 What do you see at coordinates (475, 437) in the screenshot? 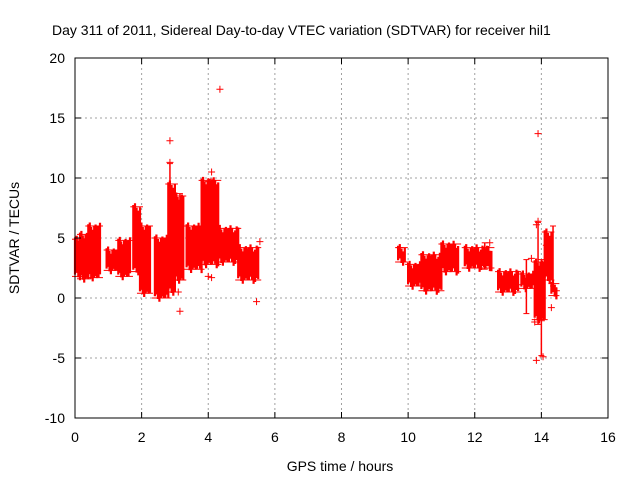
I see `x-tick-label: 12` at bounding box center [475, 437].